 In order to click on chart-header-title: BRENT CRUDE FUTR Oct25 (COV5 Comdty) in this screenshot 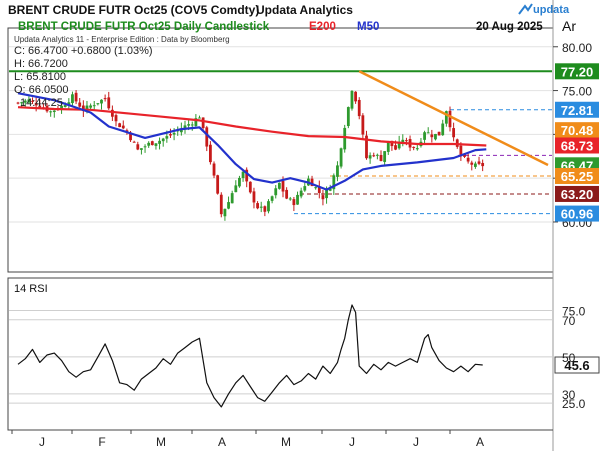, I will do `click(133, 10)`.